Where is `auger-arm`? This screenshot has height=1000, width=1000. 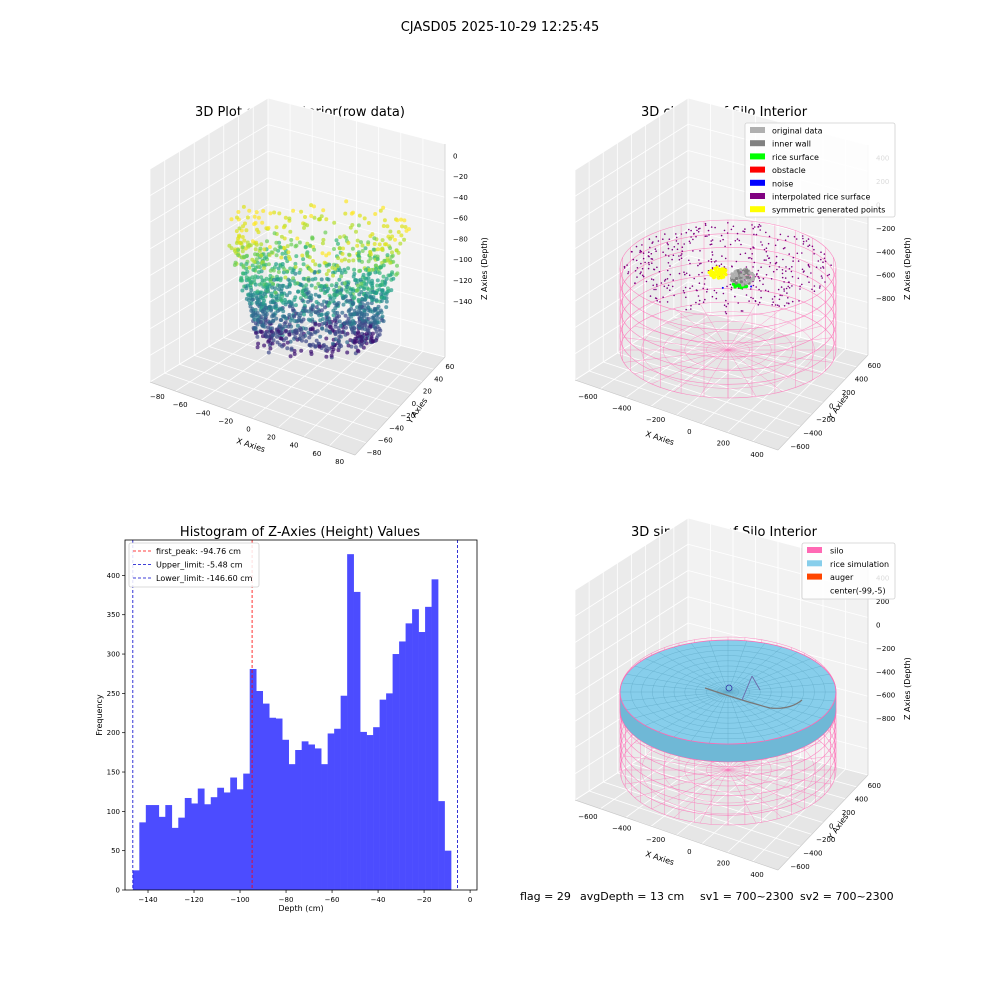
auger-arm is located at coordinates (753, 698).